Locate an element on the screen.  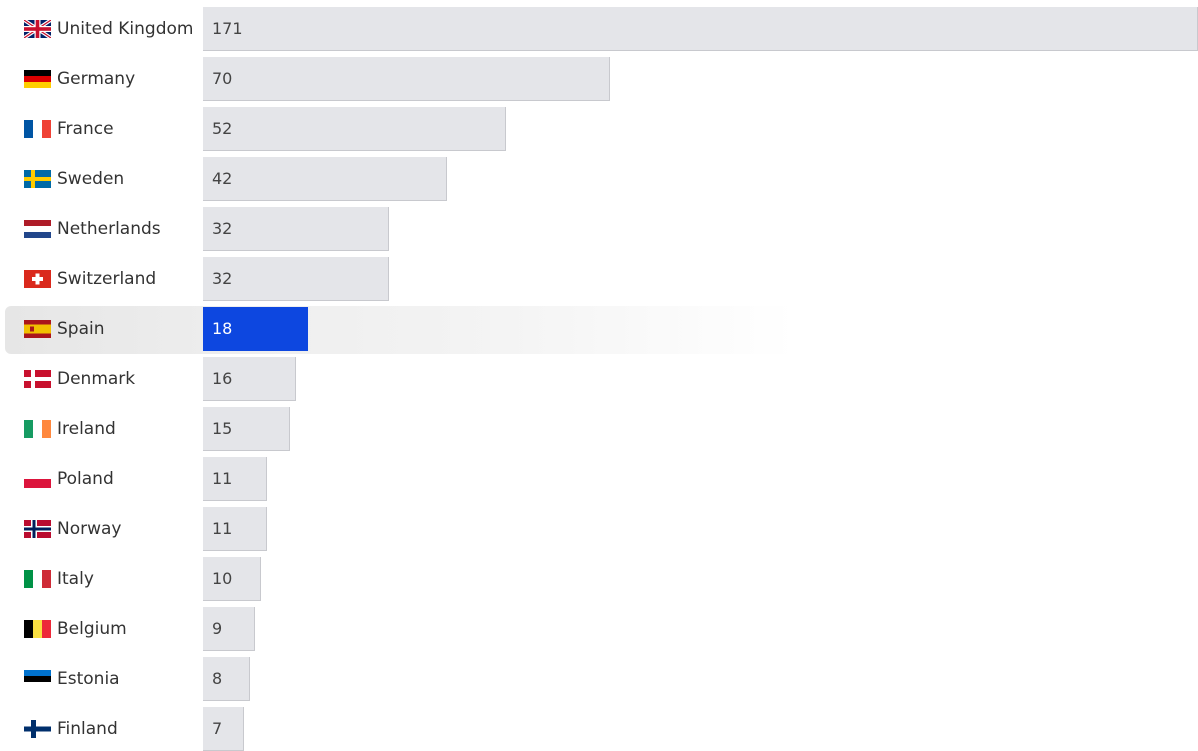
category-label: France is located at coordinates (69, 129).